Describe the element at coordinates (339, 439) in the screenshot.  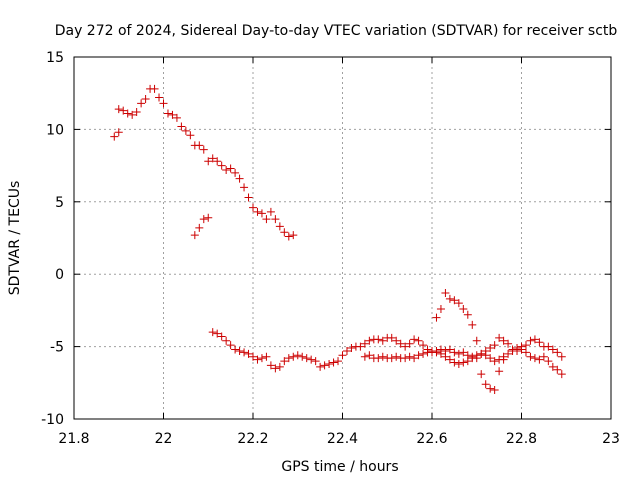
I see `x-tick-labels: 21.8 22 22.2 22.4 22.6 22.8 23` at that location.